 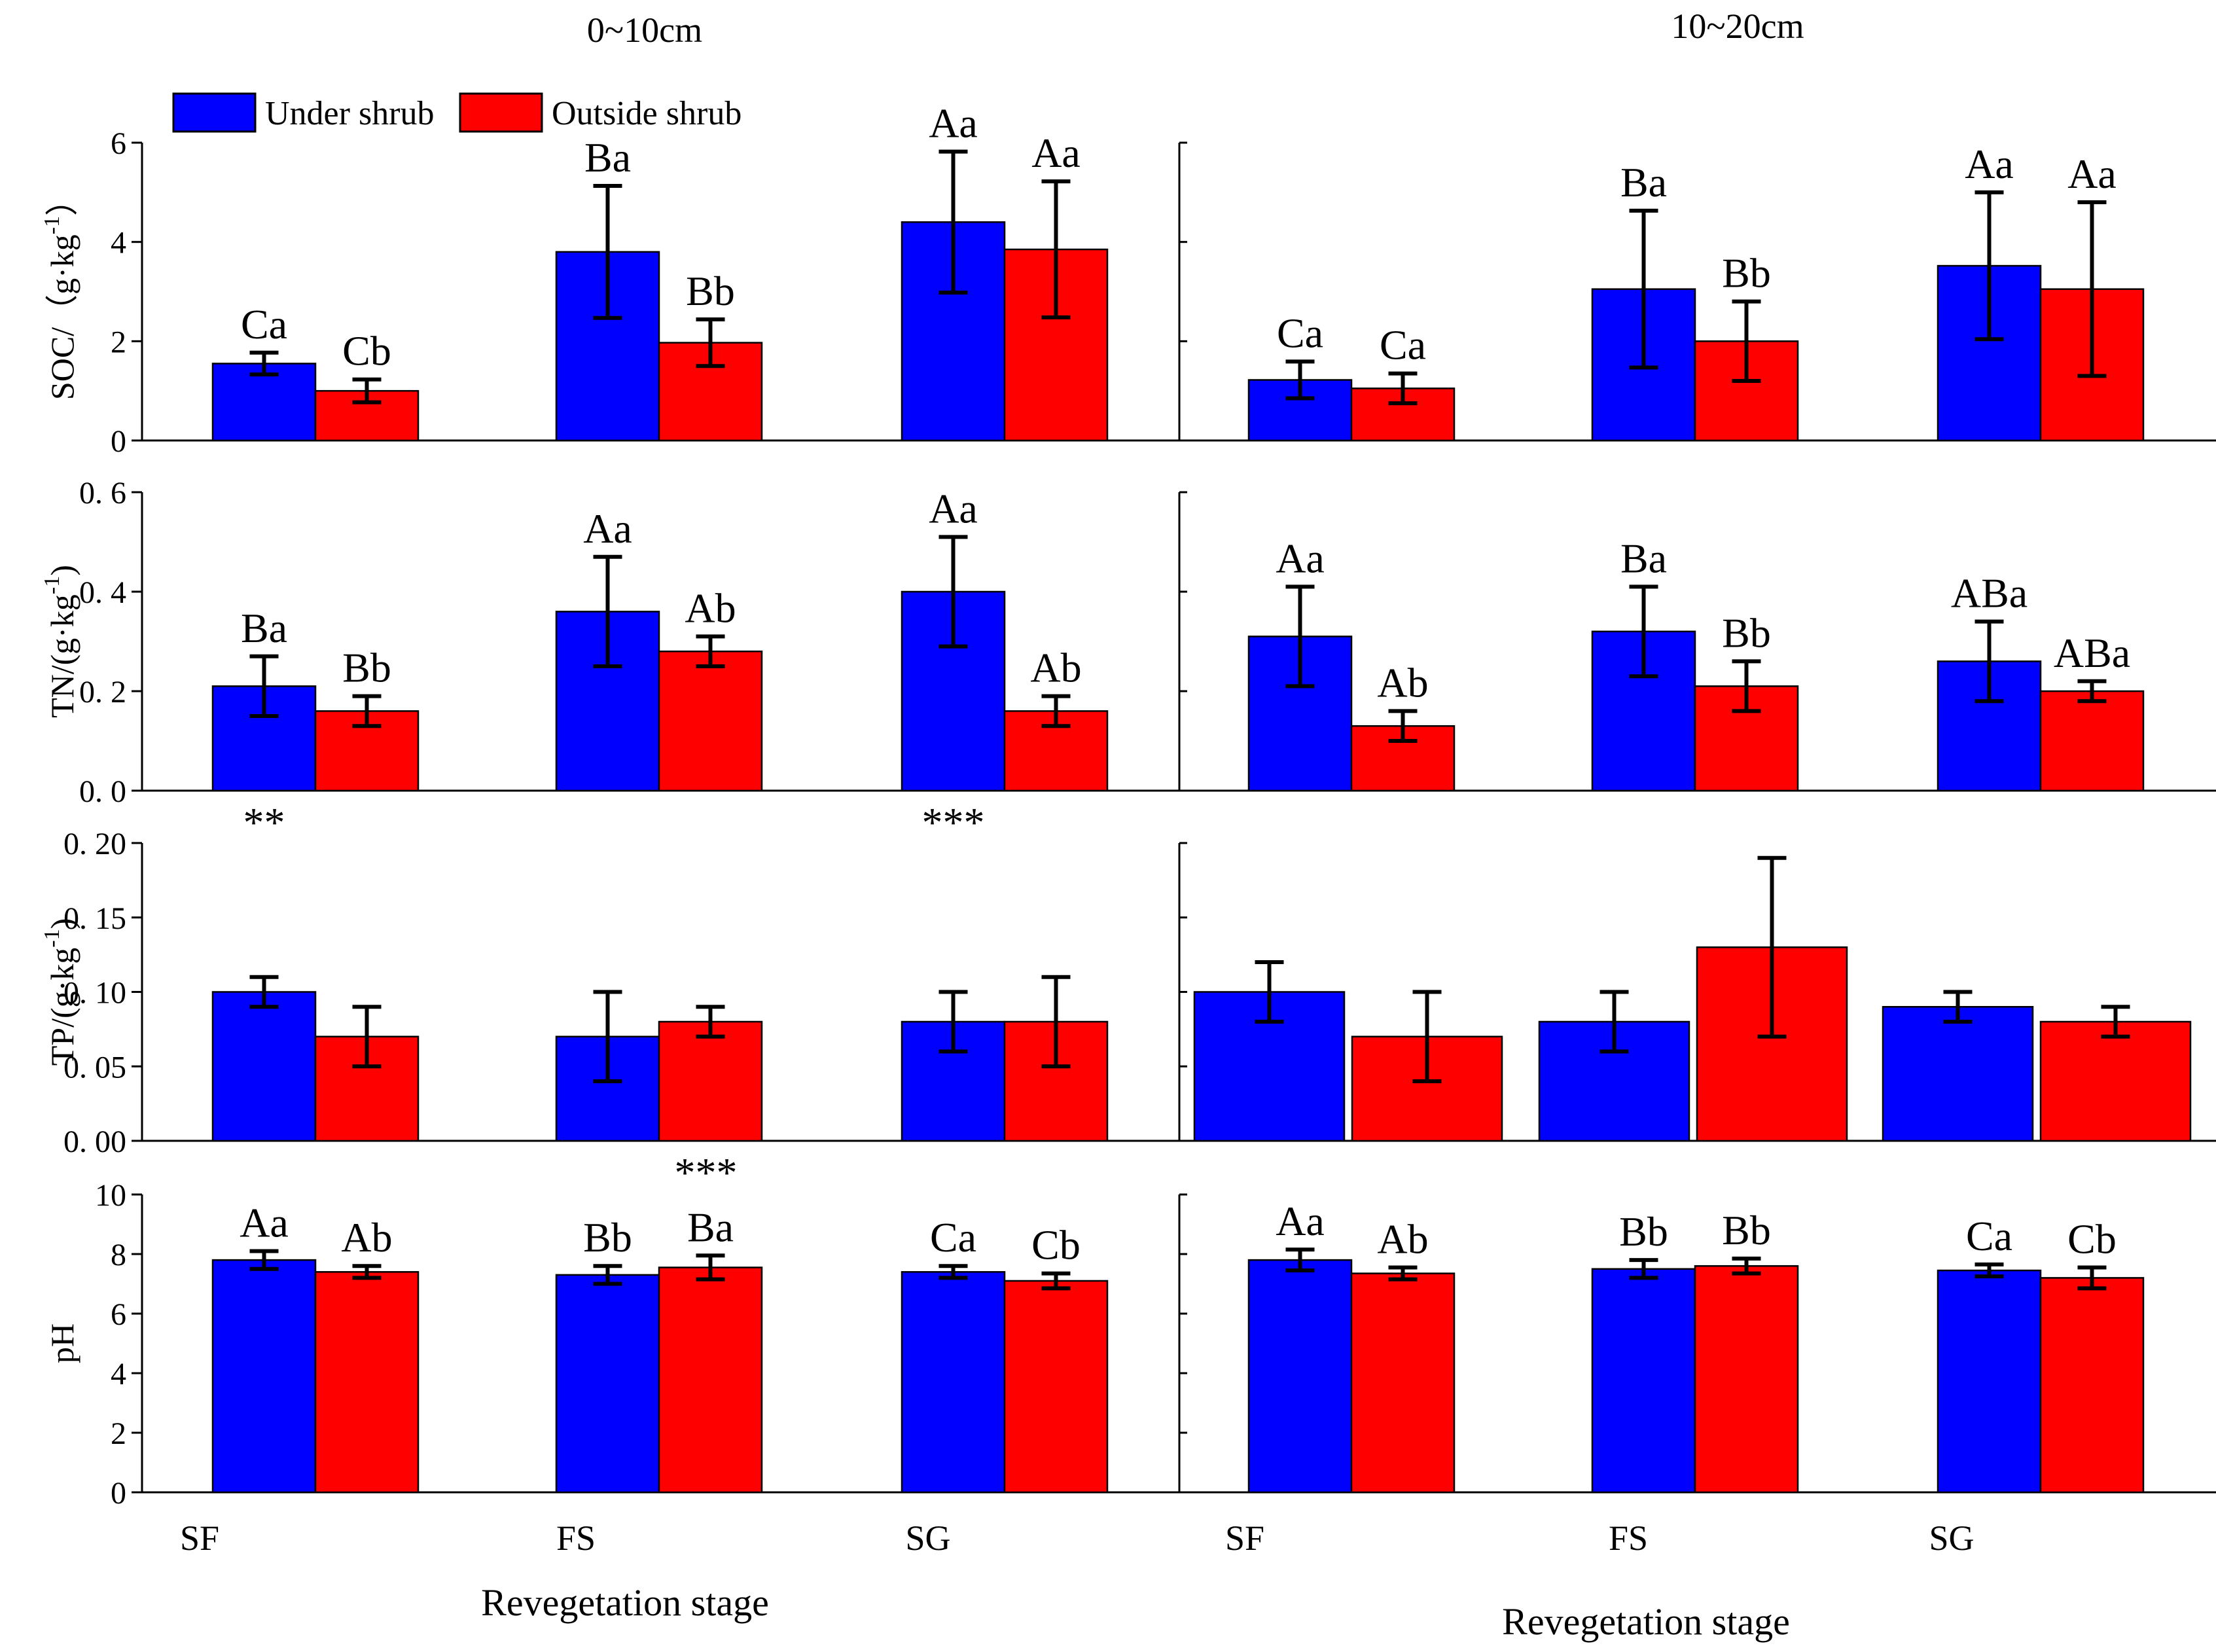 What do you see at coordinates (118, 1255) in the screenshot?
I see `y-tick-label: 8` at bounding box center [118, 1255].